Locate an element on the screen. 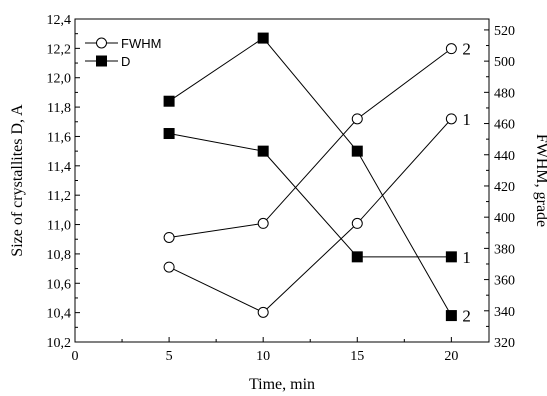 The width and height of the screenshot is (547, 396). x-tick-label: 20 is located at coordinates (451, 356).